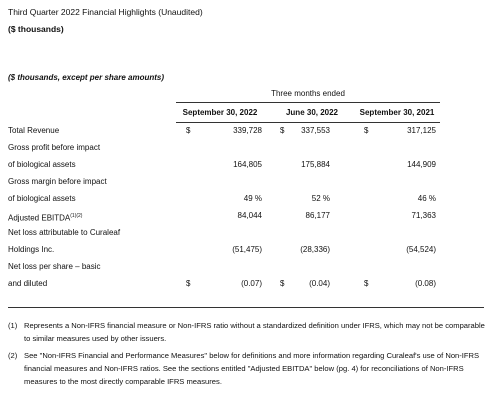  I want to click on cell-value: (51,475), so click(247, 249).